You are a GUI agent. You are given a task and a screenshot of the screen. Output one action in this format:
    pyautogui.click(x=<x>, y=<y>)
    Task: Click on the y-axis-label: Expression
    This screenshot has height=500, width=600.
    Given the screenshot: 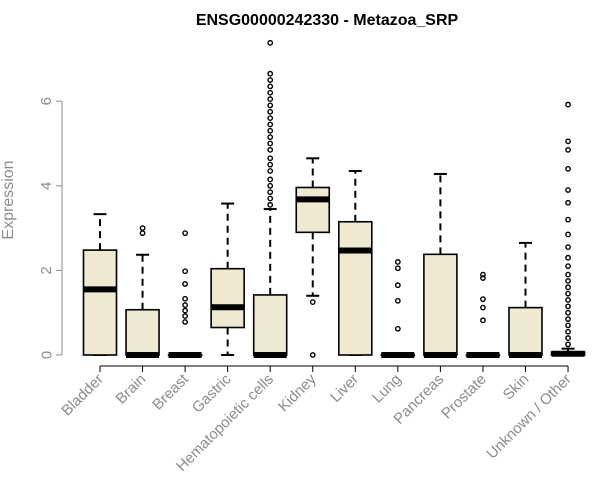 What is the action you would take?
    pyautogui.click(x=8, y=199)
    